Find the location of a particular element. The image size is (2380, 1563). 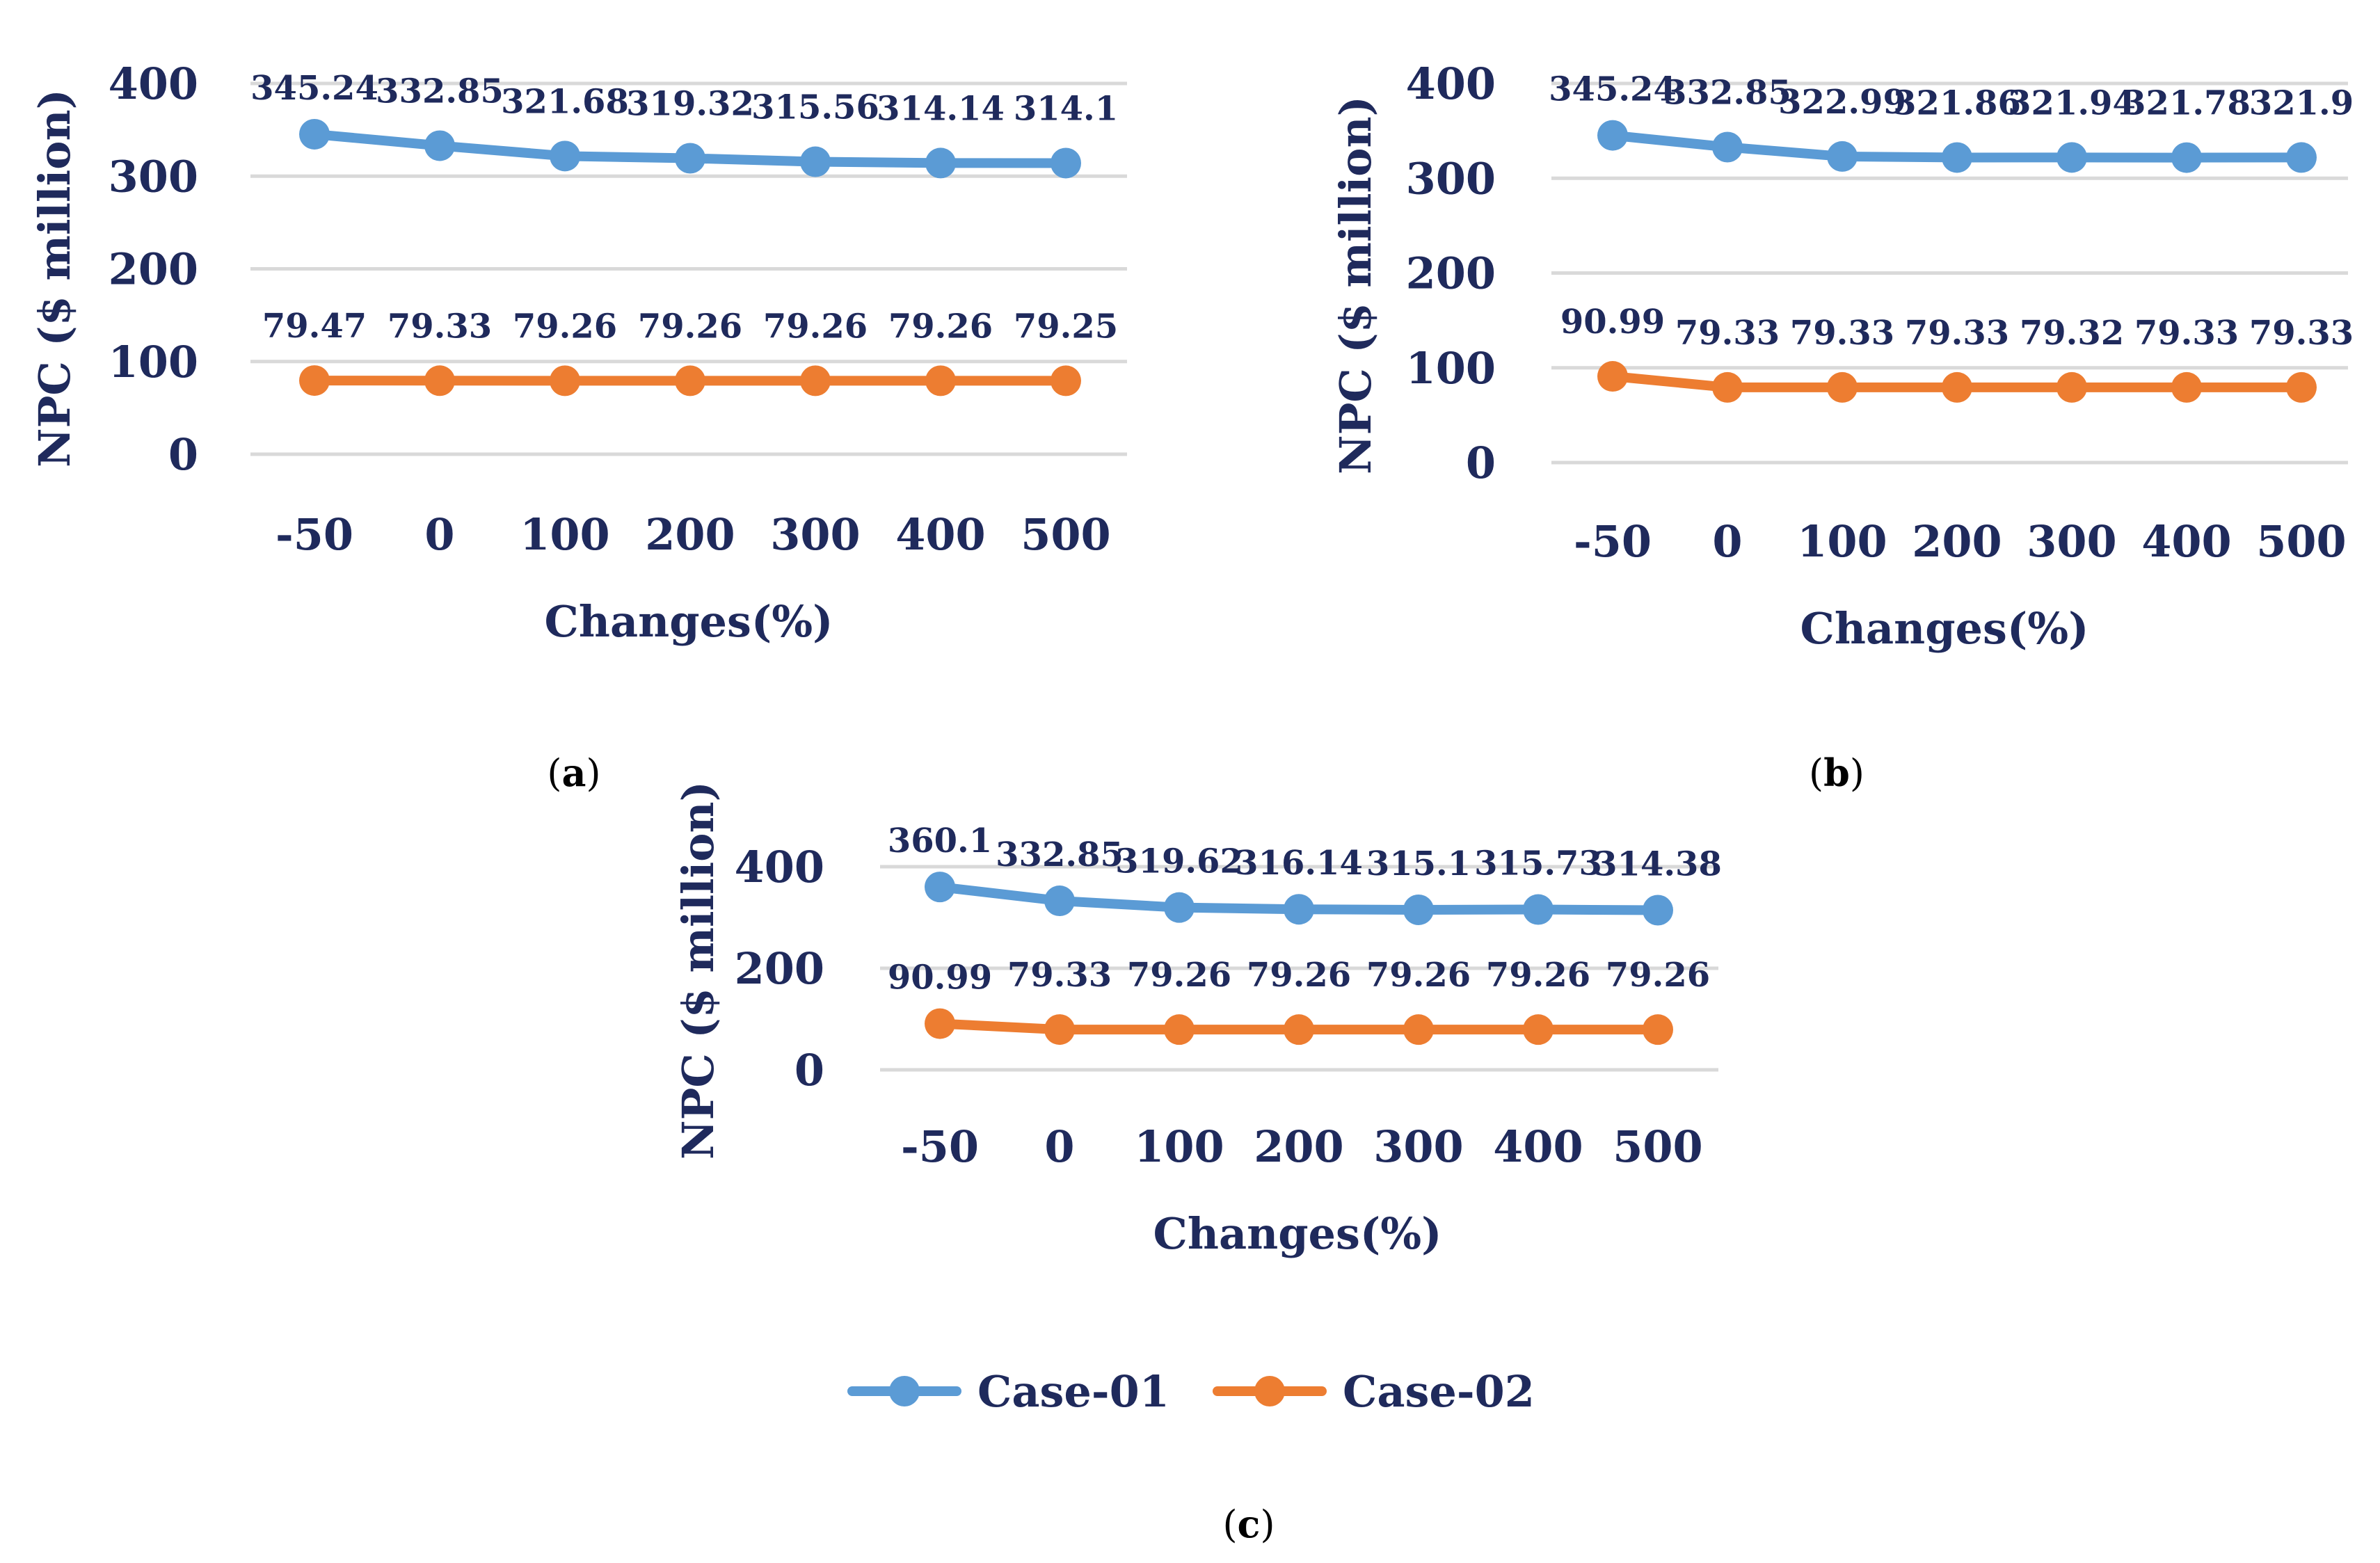

data-label-case-02: 79.47 is located at coordinates (314, 326).